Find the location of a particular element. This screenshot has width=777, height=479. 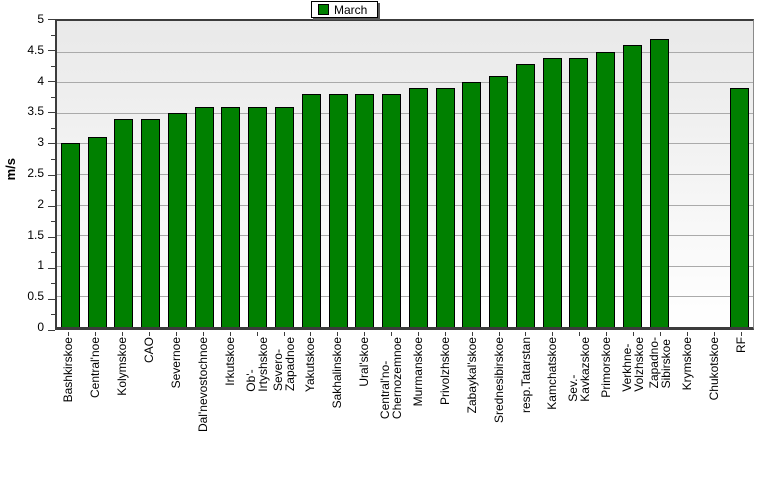

x-label-cell: Dal'nevostochnoe is located at coordinates (202, 408).